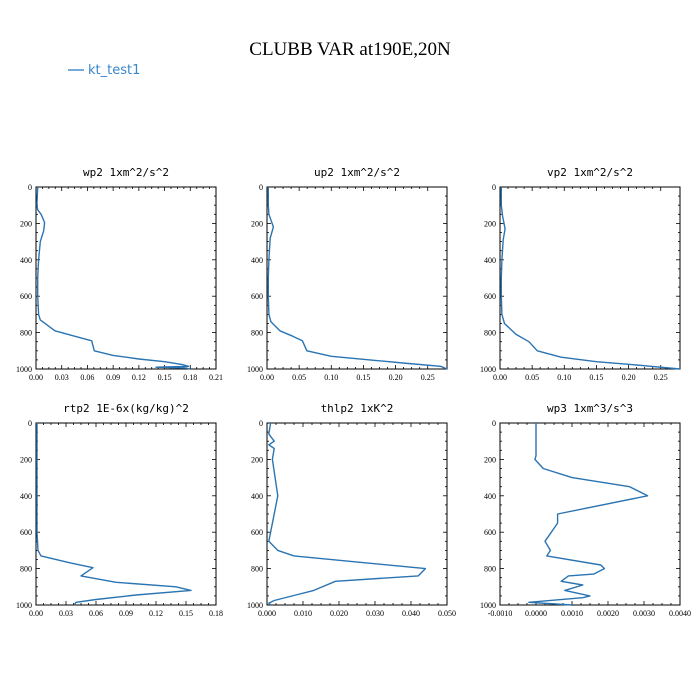  I want to click on panel-title: vp2 1xm^2/s^2, so click(590, 172).